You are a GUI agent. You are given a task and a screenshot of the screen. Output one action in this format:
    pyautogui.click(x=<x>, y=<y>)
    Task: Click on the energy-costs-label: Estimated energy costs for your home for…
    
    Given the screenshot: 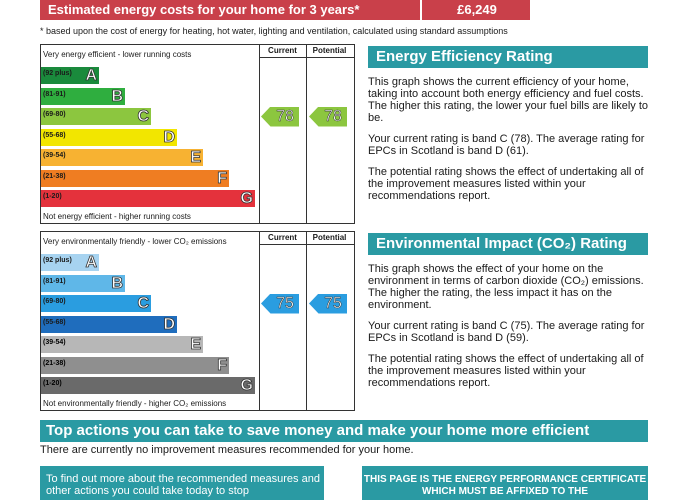 What is the action you would take?
    pyautogui.click(x=204, y=9)
    